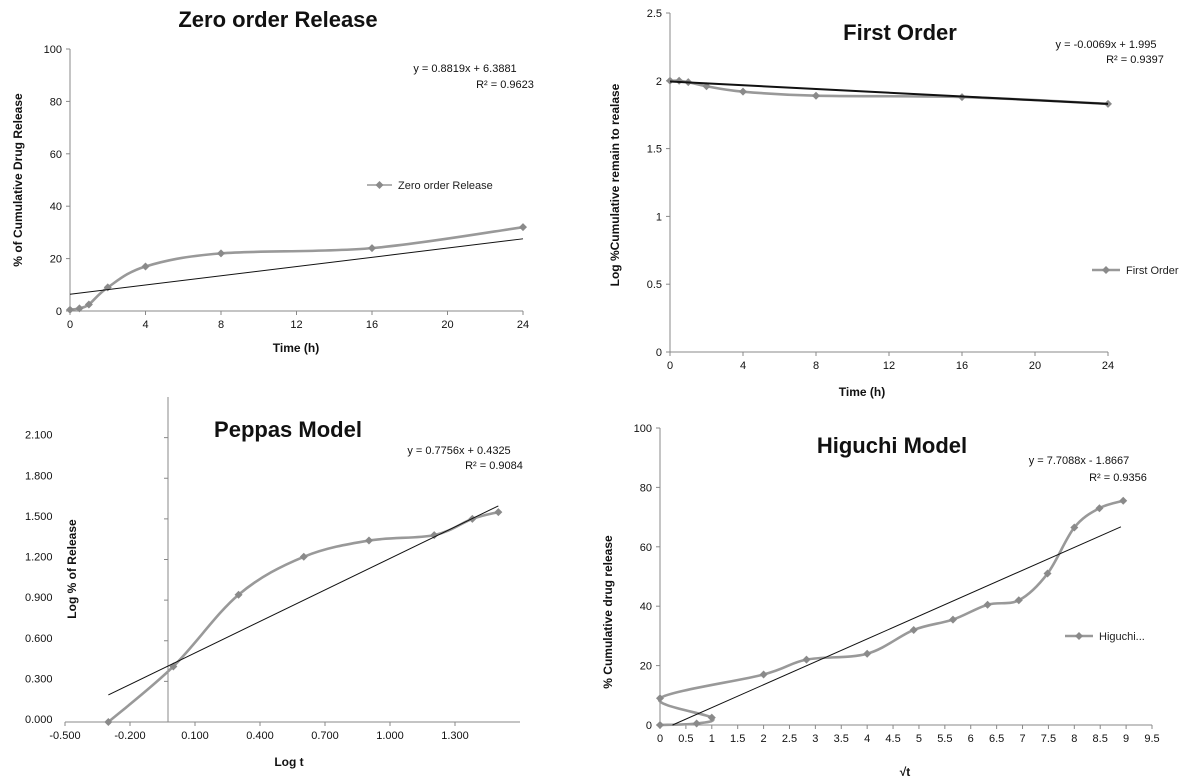 The width and height of the screenshot is (1187, 781). I want to click on x-tick-label: 24, so click(1108, 366).